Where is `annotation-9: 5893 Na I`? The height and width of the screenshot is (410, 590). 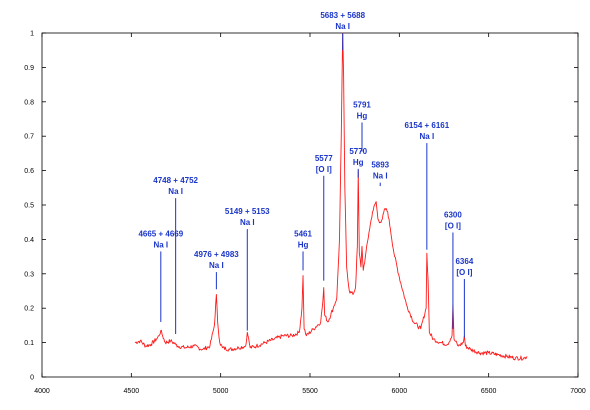
annotation-9: 5893 Na I is located at coordinates (380, 174).